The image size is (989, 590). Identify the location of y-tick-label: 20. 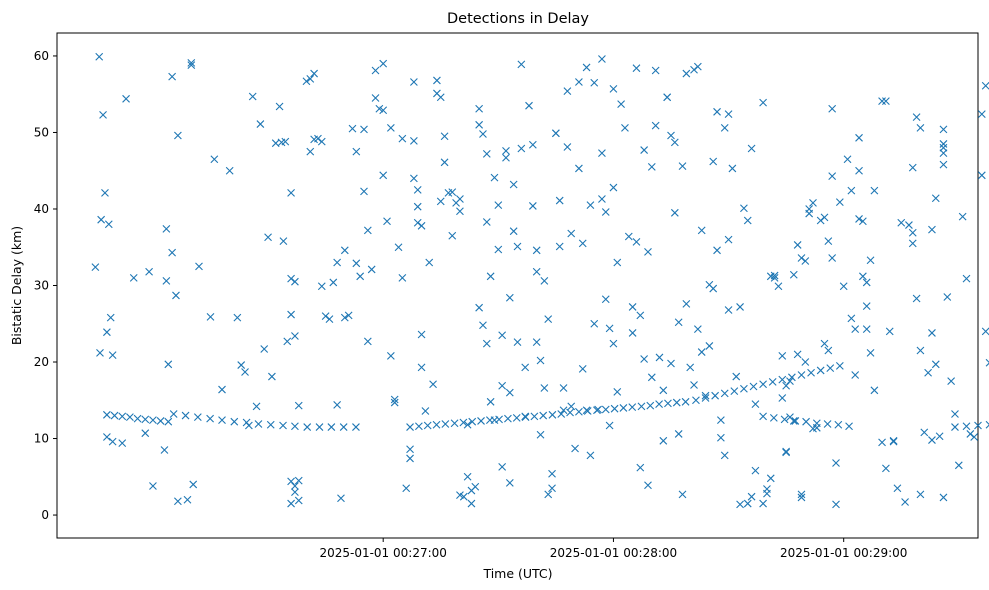
(41, 362).